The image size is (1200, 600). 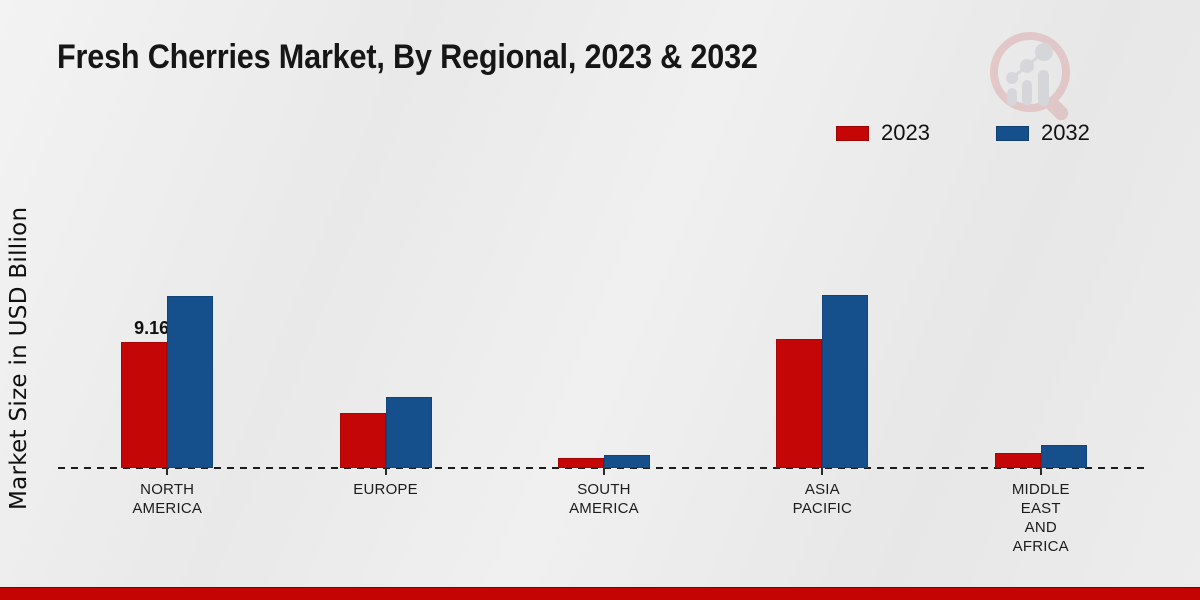 What do you see at coordinates (799, 403) in the screenshot?
I see `bar-2023-asia-pacific` at bounding box center [799, 403].